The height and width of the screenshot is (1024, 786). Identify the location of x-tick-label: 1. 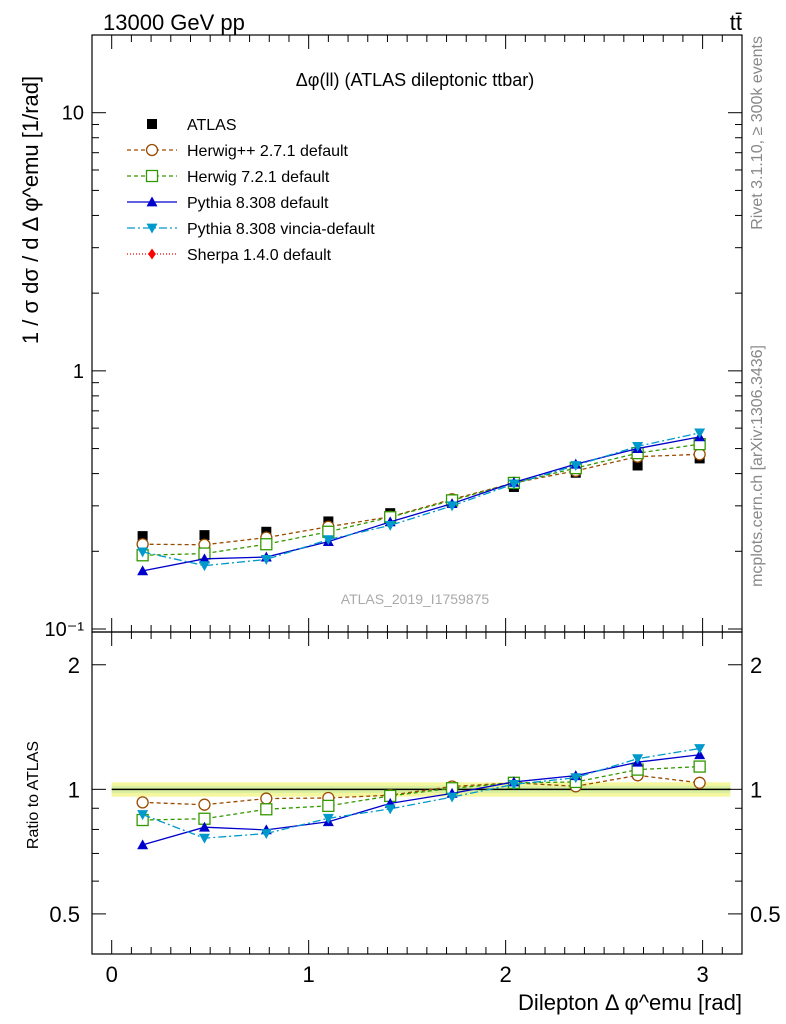
(309, 974).